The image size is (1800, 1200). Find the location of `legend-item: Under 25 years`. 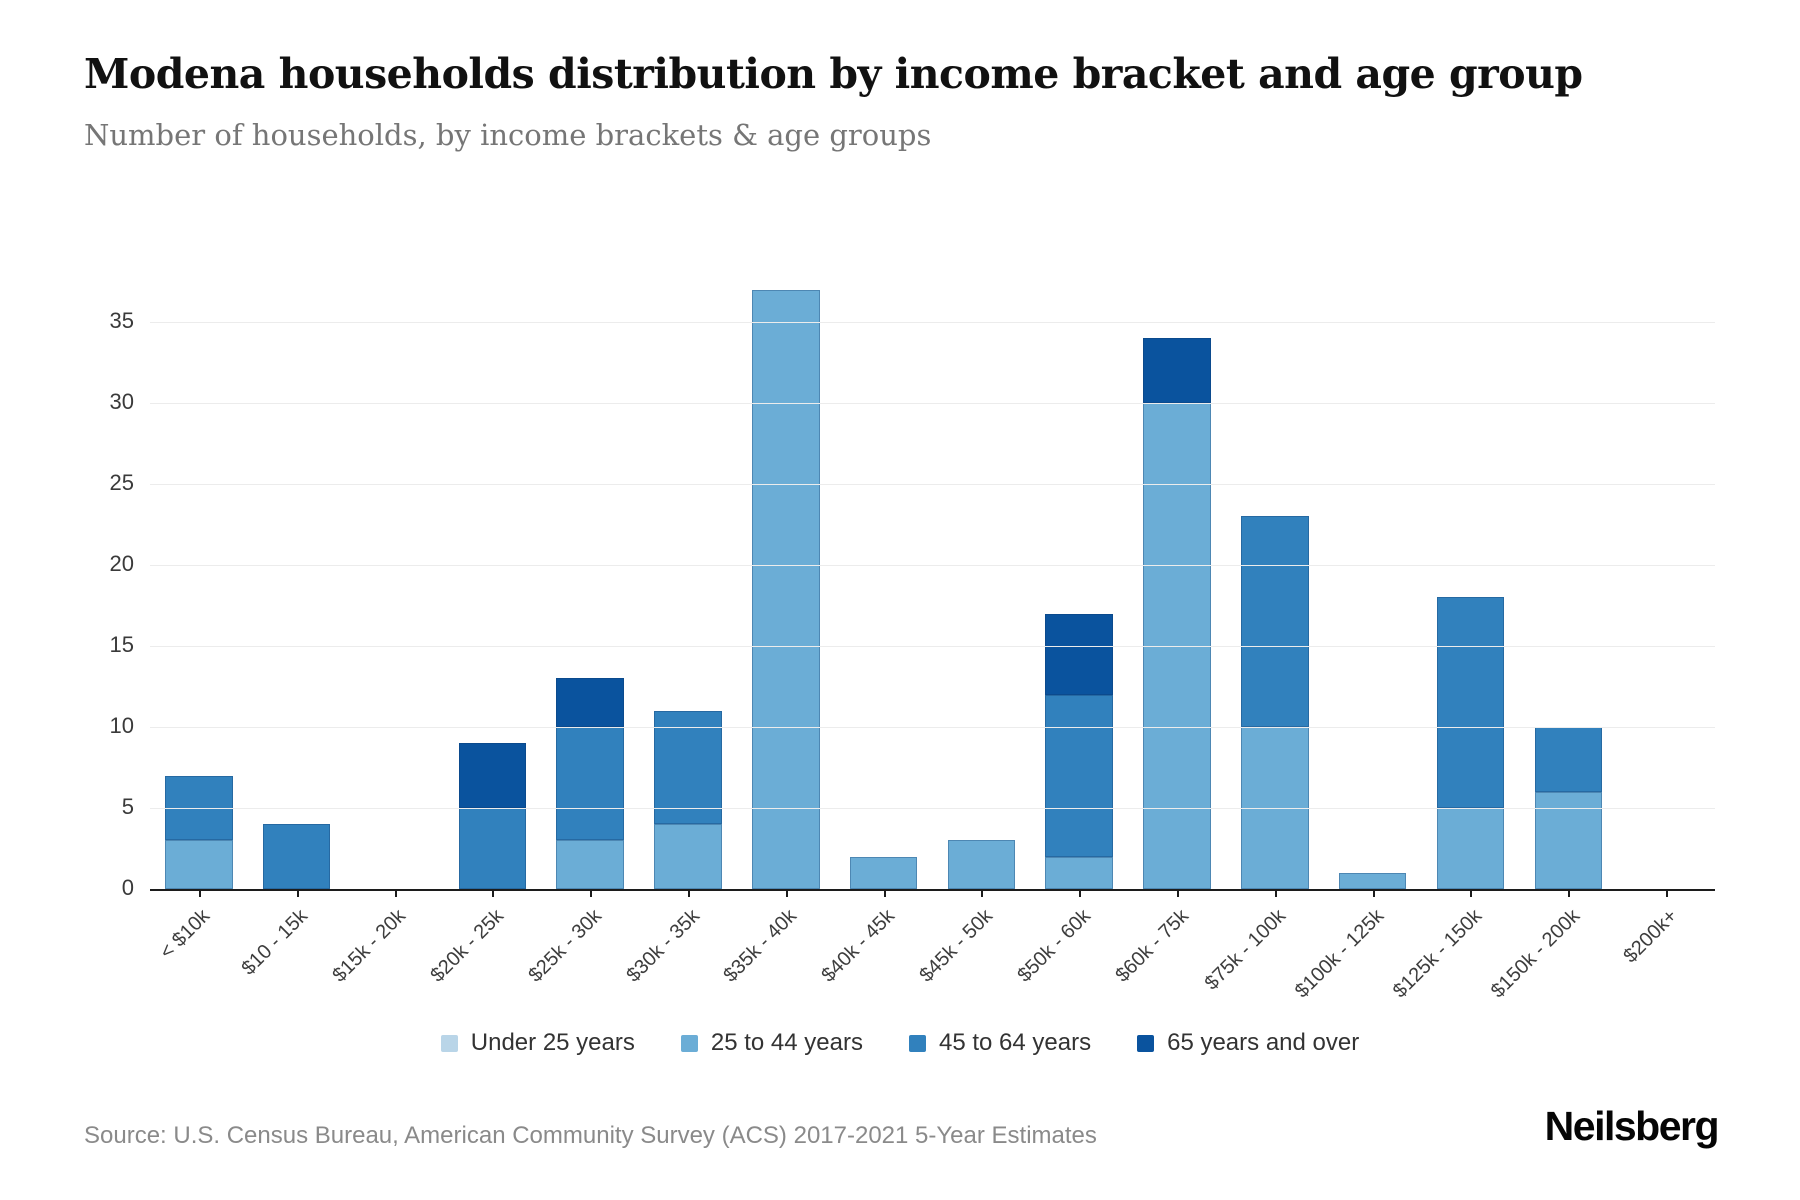

legend-item: Under 25 years is located at coordinates (537, 1043).